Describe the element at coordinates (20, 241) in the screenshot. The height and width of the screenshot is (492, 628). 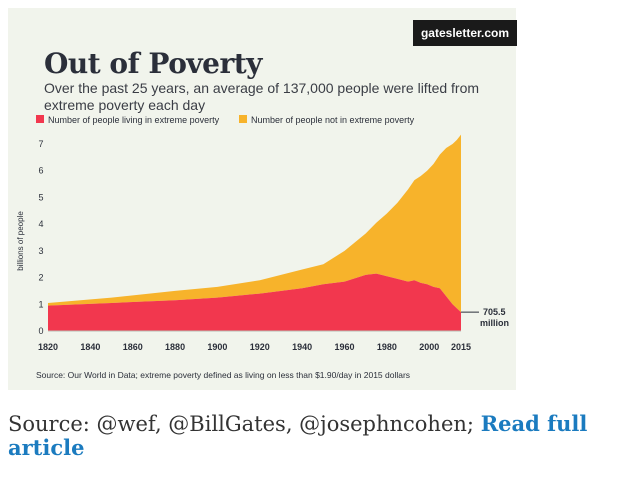
I see `y-axis-label: billions of people` at that location.